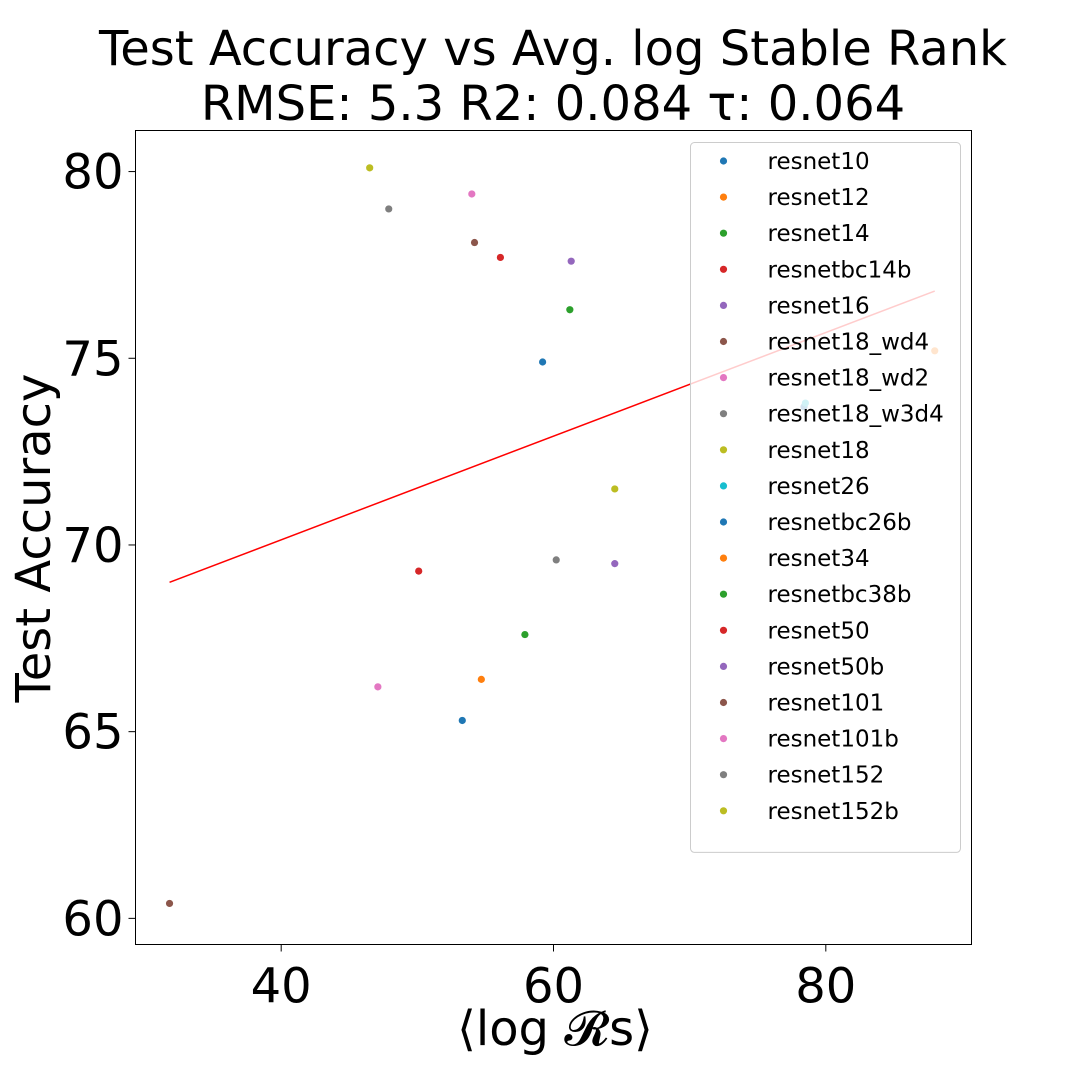  What do you see at coordinates (570, 310) in the screenshot?
I see `point-resnet14` at bounding box center [570, 310].